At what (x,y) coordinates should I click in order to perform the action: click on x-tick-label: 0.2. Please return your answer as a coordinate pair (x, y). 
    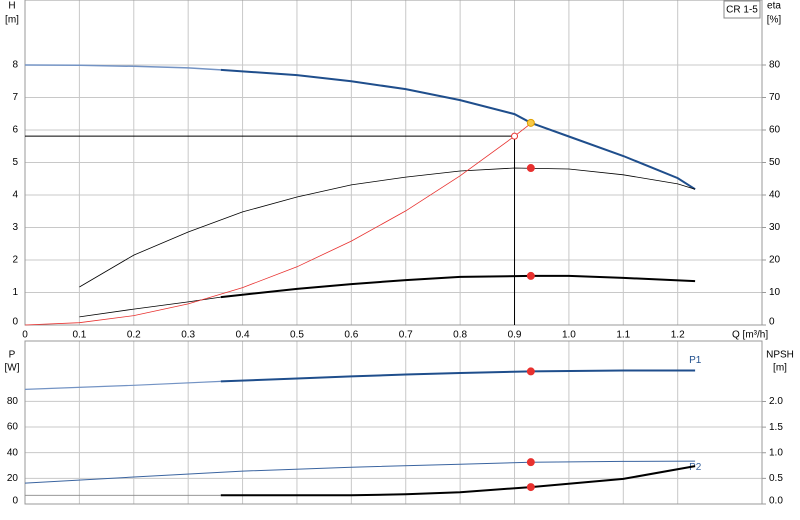
    Looking at the image, I should click on (134, 335).